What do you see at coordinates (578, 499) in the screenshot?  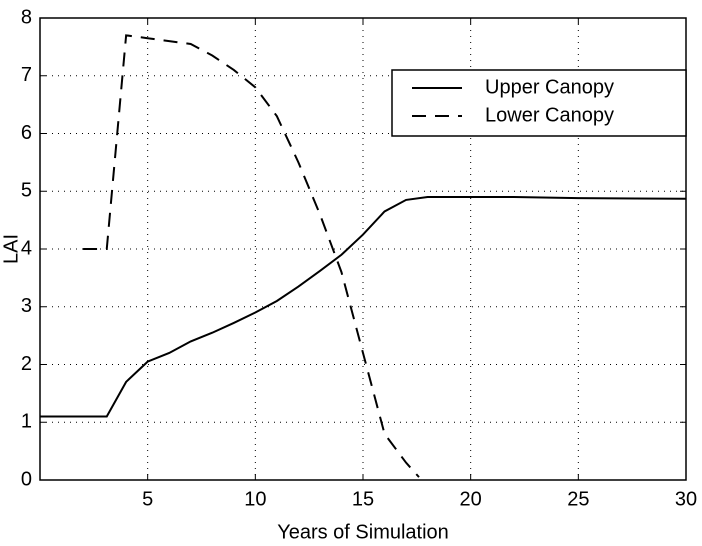 I see `x-tick-label: 25` at bounding box center [578, 499].